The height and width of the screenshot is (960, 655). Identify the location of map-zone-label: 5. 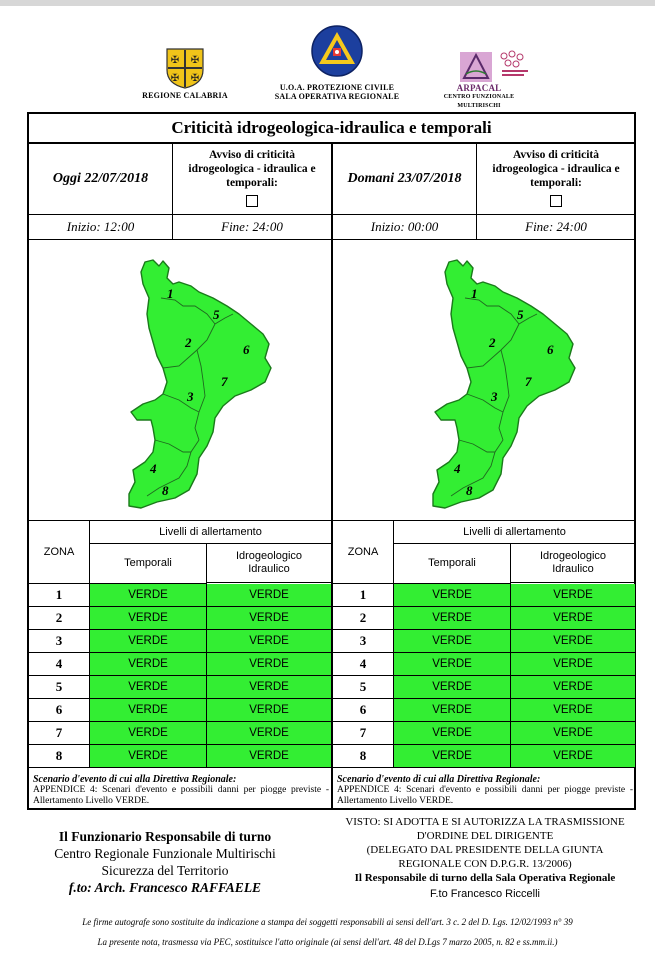
(520, 314).